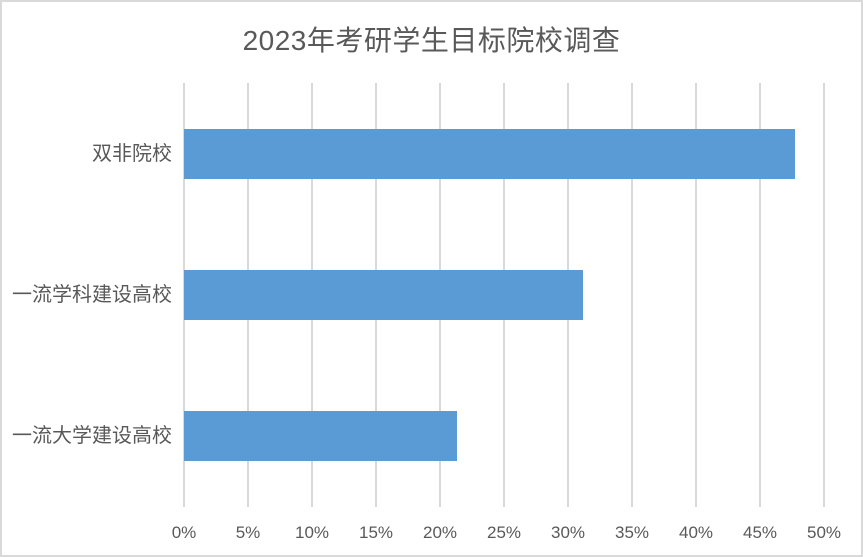  Describe the element at coordinates (632, 295) in the screenshot. I see `gridline-35%` at that location.